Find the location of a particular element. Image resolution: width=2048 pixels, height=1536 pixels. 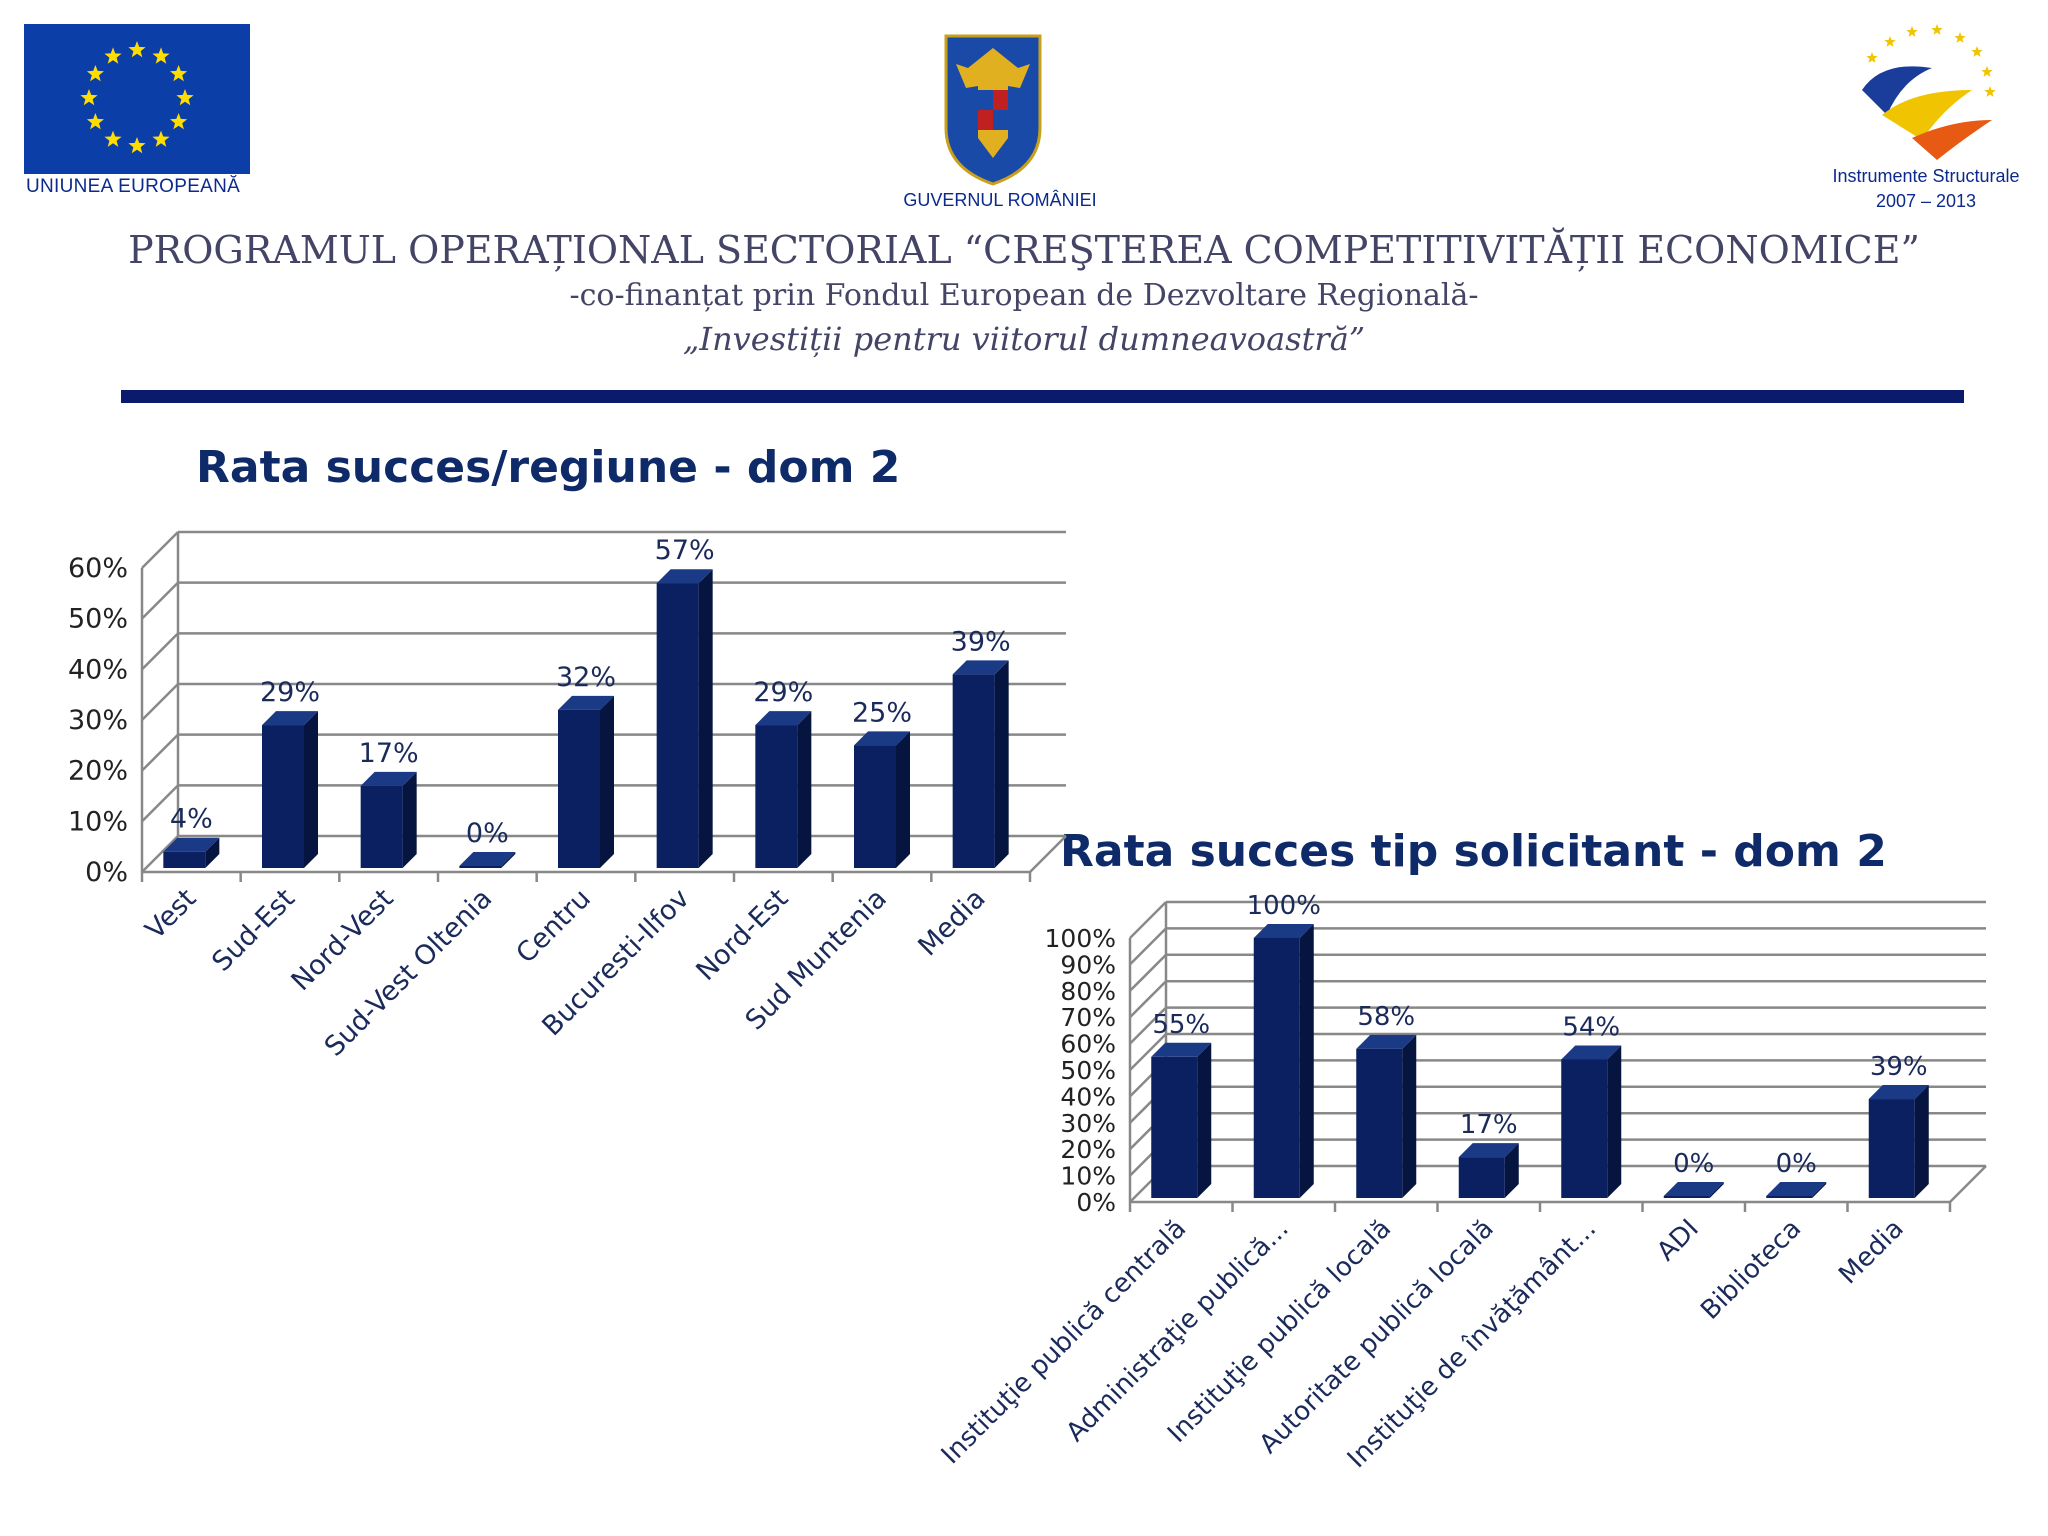

y-tick-label: 50% is located at coordinates (98, 619).